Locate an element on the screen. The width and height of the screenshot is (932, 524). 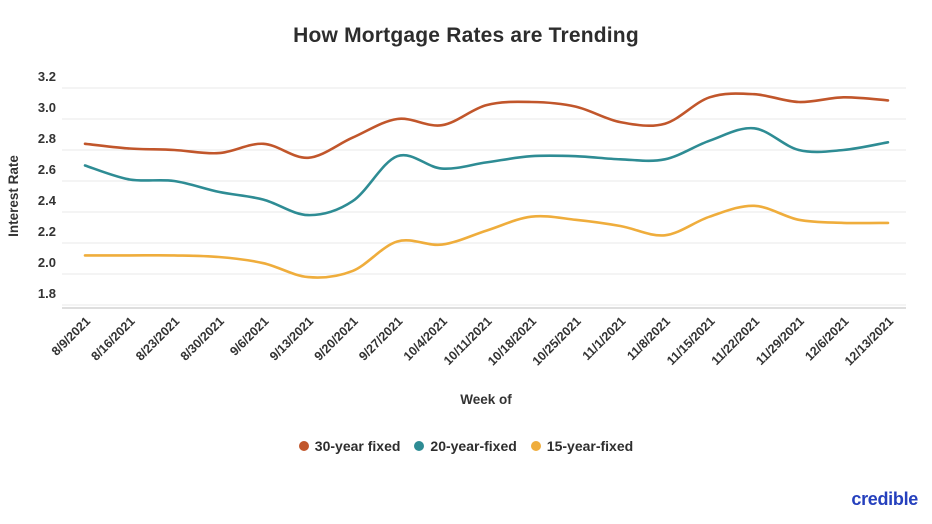
credible-logo: credible is located at coordinates (884, 499).